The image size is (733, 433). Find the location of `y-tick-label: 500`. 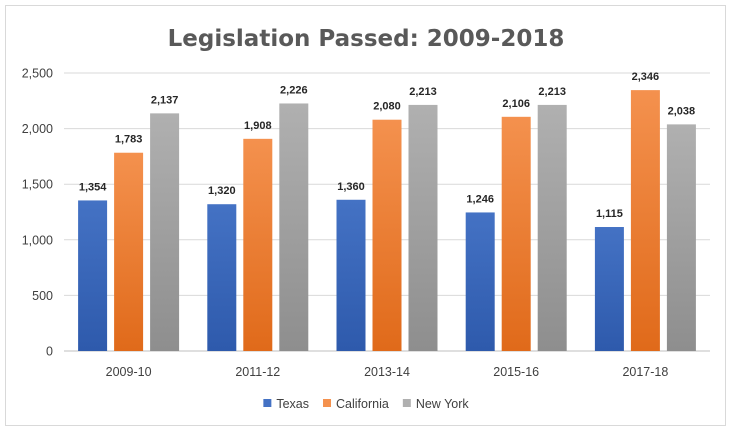

y-tick-label: 500 is located at coordinates (42, 296).